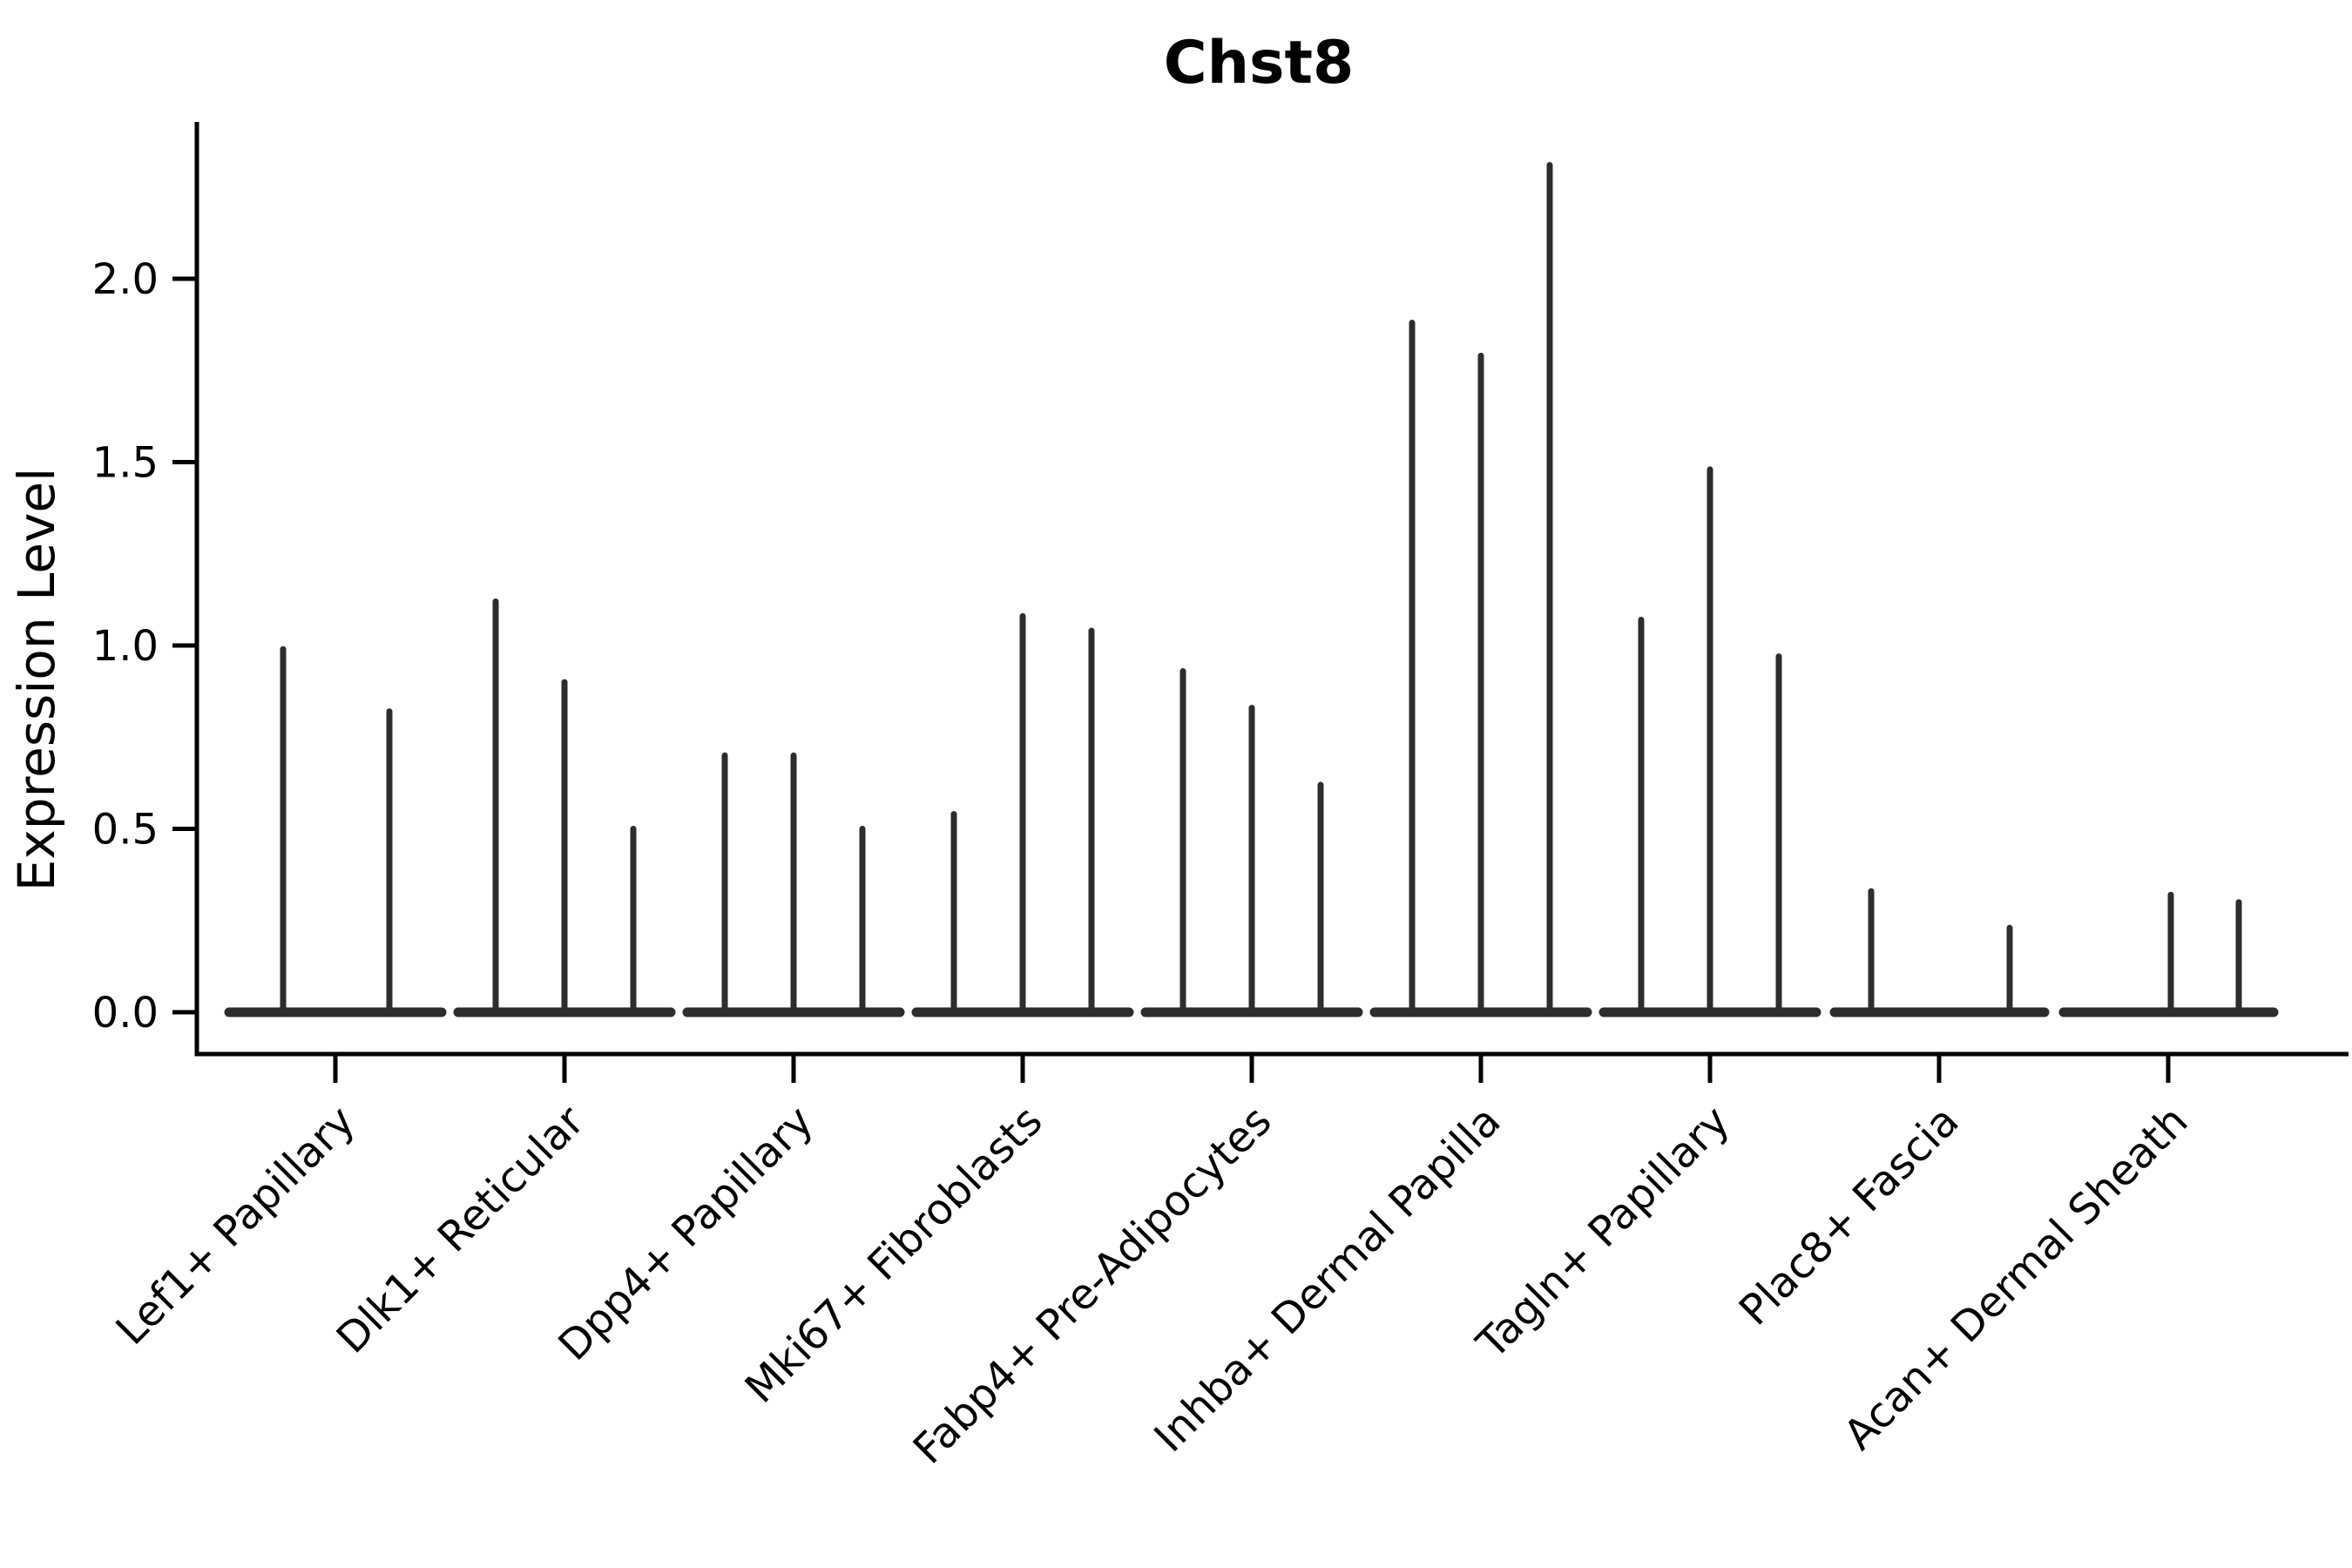 This screenshot has width=2352, height=1568. What do you see at coordinates (125, 279) in the screenshot?
I see `y-tick-label: 2.0` at bounding box center [125, 279].